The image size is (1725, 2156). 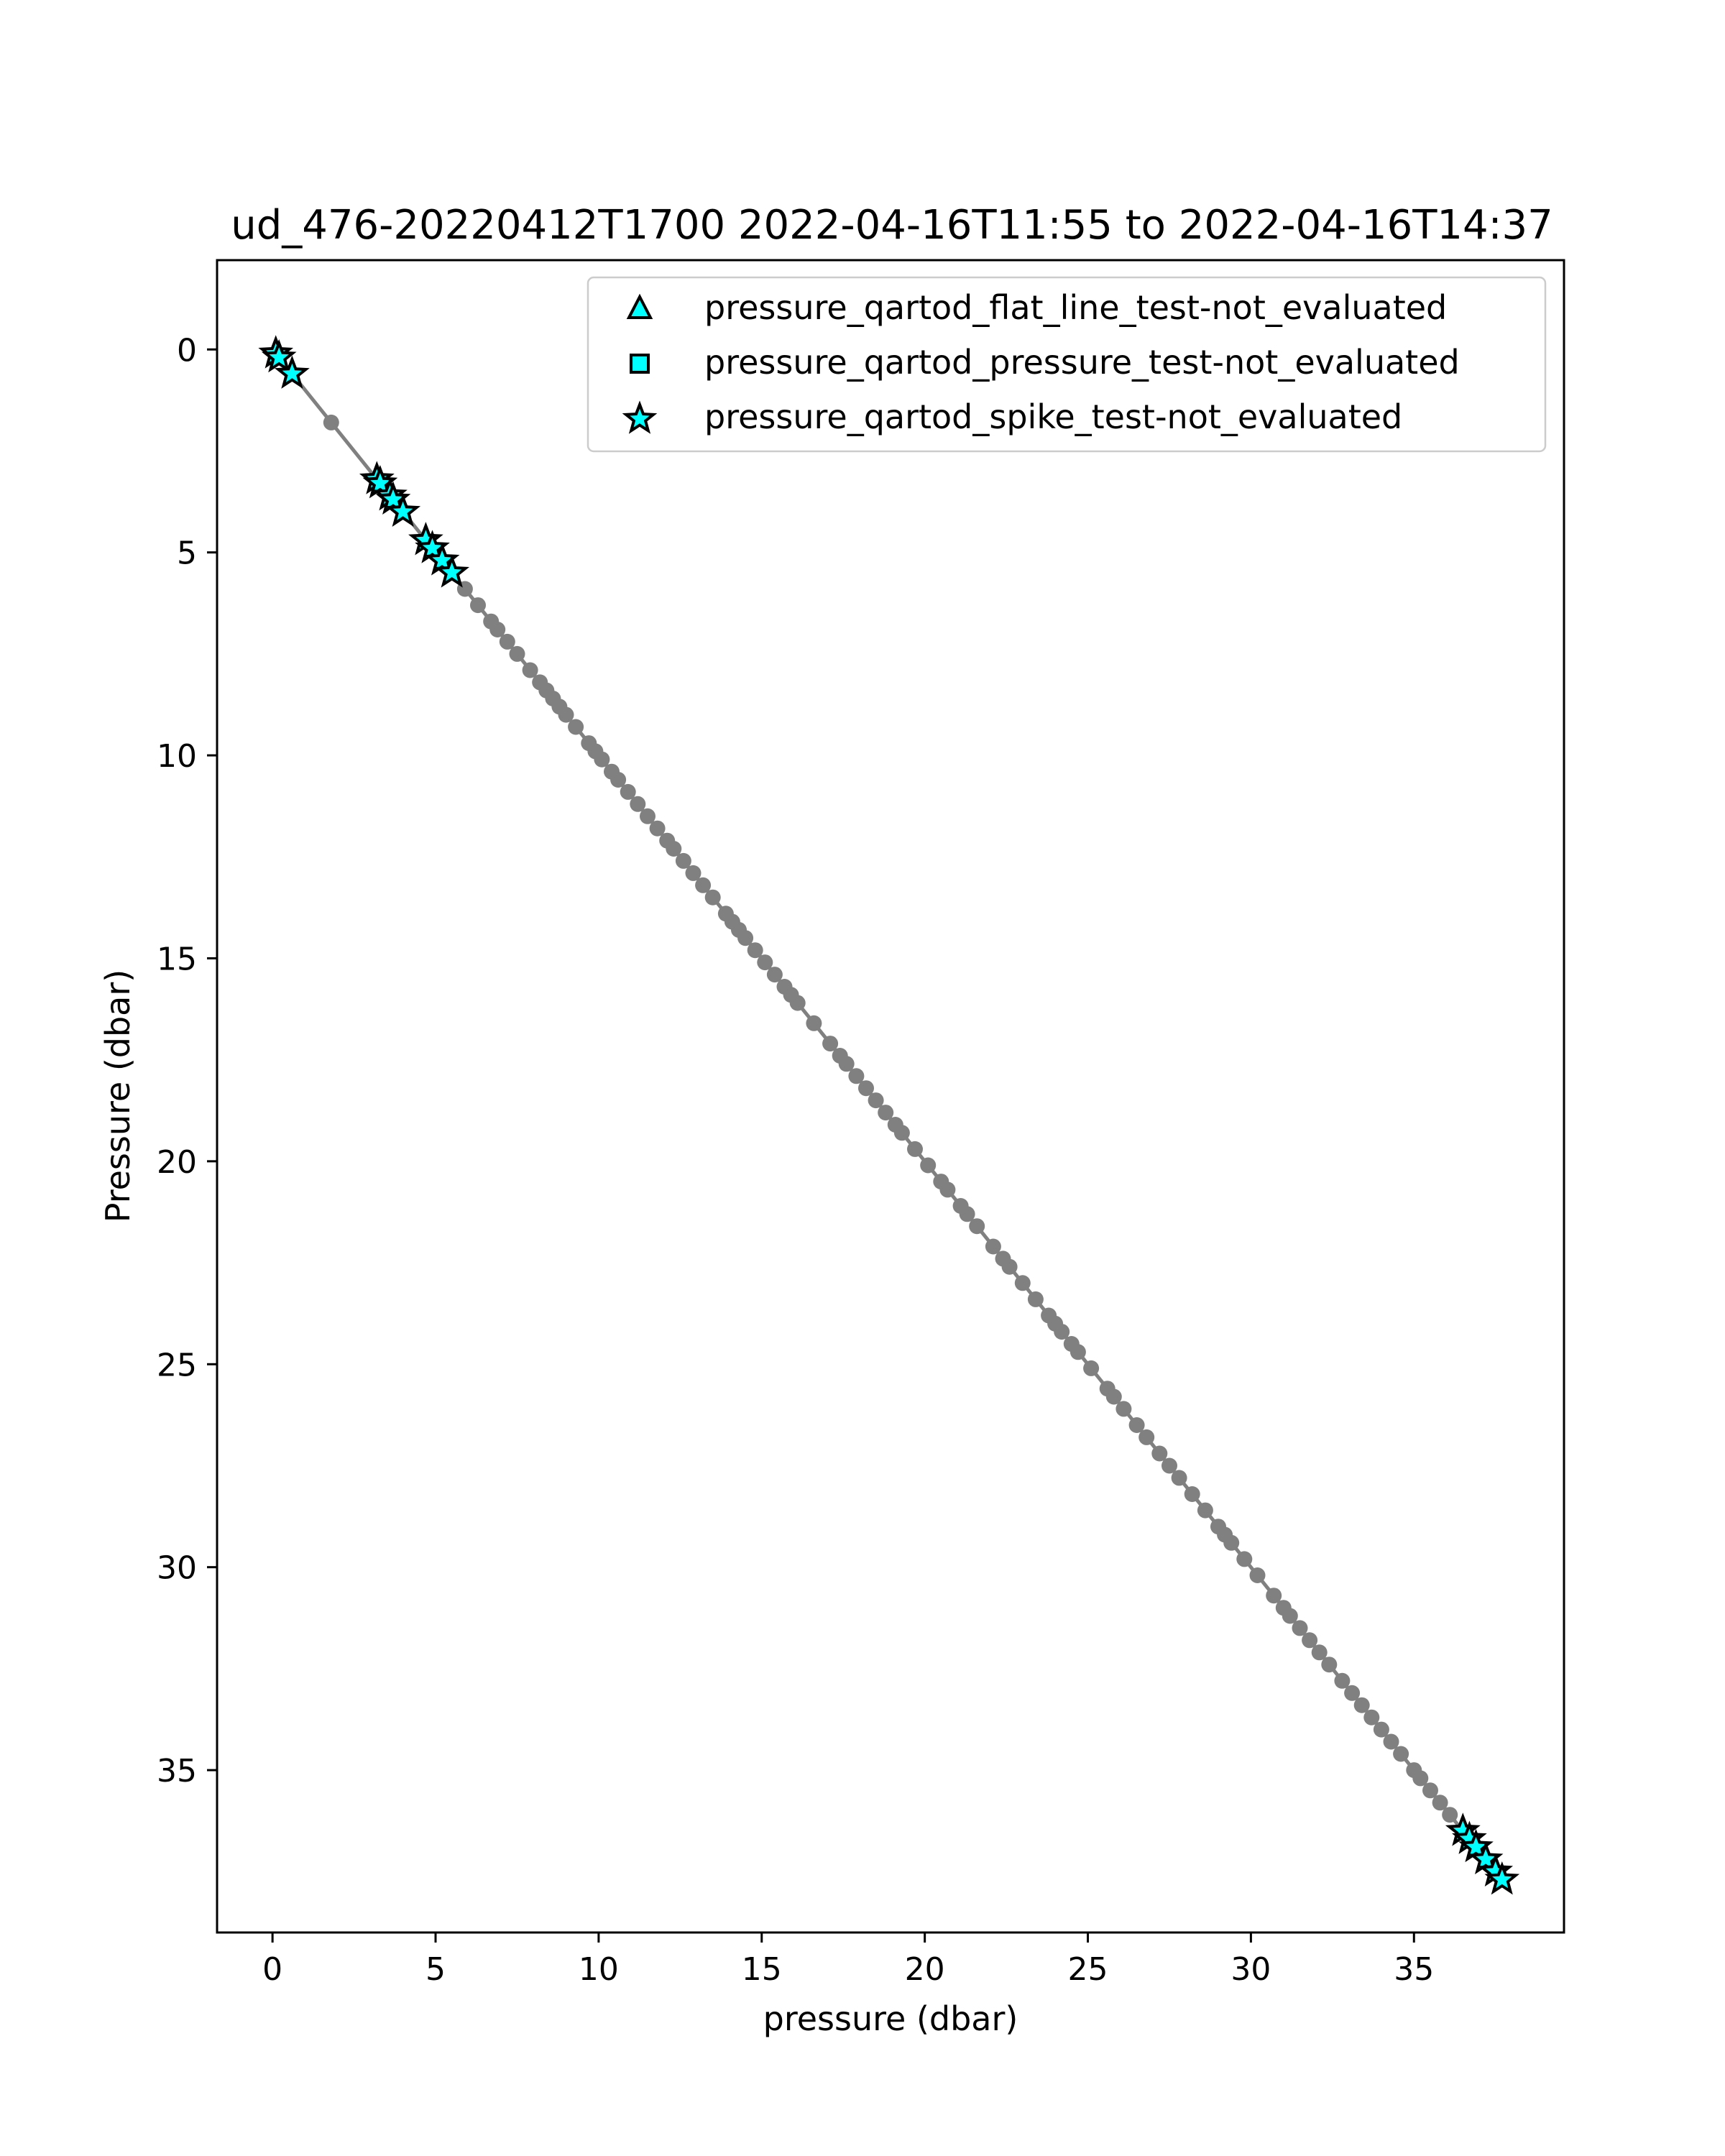 I want to click on x-tick-label: 10, so click(x=599, y=1970).